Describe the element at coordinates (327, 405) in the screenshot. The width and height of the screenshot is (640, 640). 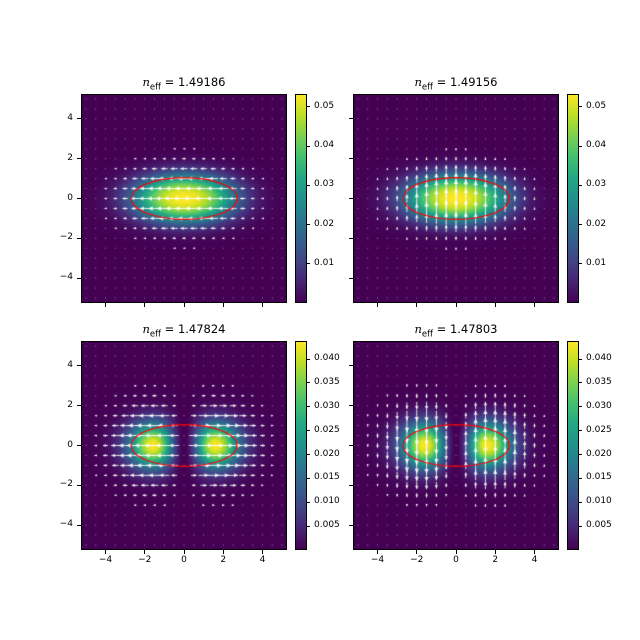
I see `colorbar-tick-label: 0.030` at that location.